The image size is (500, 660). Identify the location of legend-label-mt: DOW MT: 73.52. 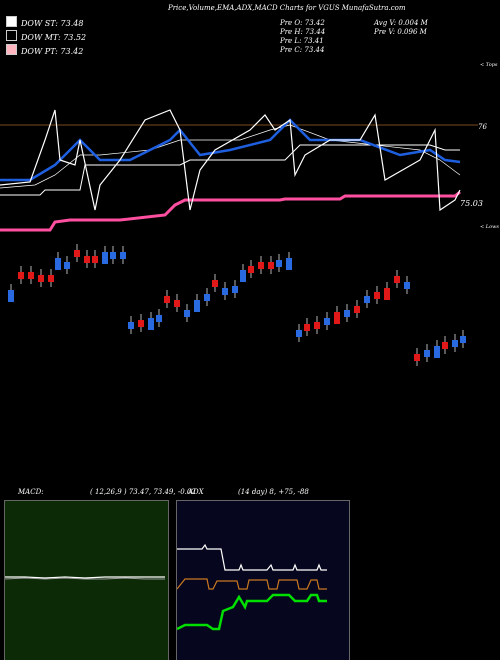
(54, 37).